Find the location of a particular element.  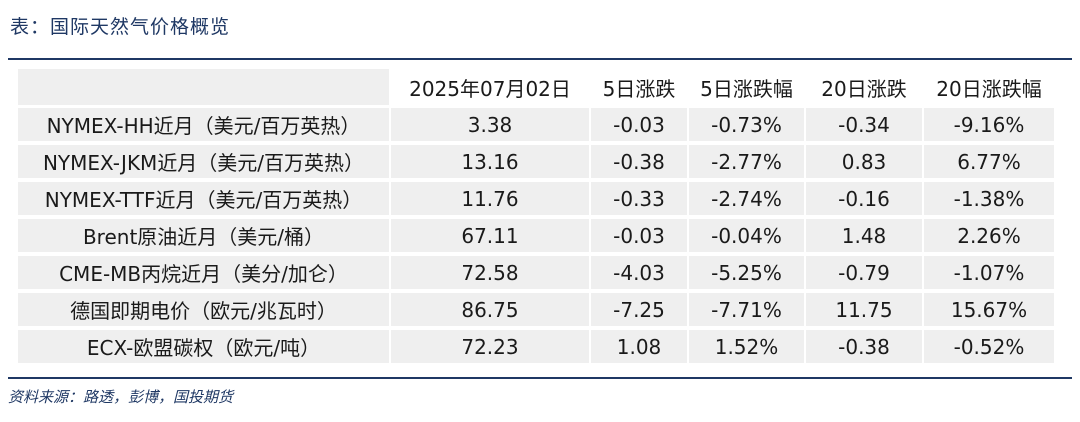

cell-20d-change-pct: 2.26% is located at coordinates (989, 237).